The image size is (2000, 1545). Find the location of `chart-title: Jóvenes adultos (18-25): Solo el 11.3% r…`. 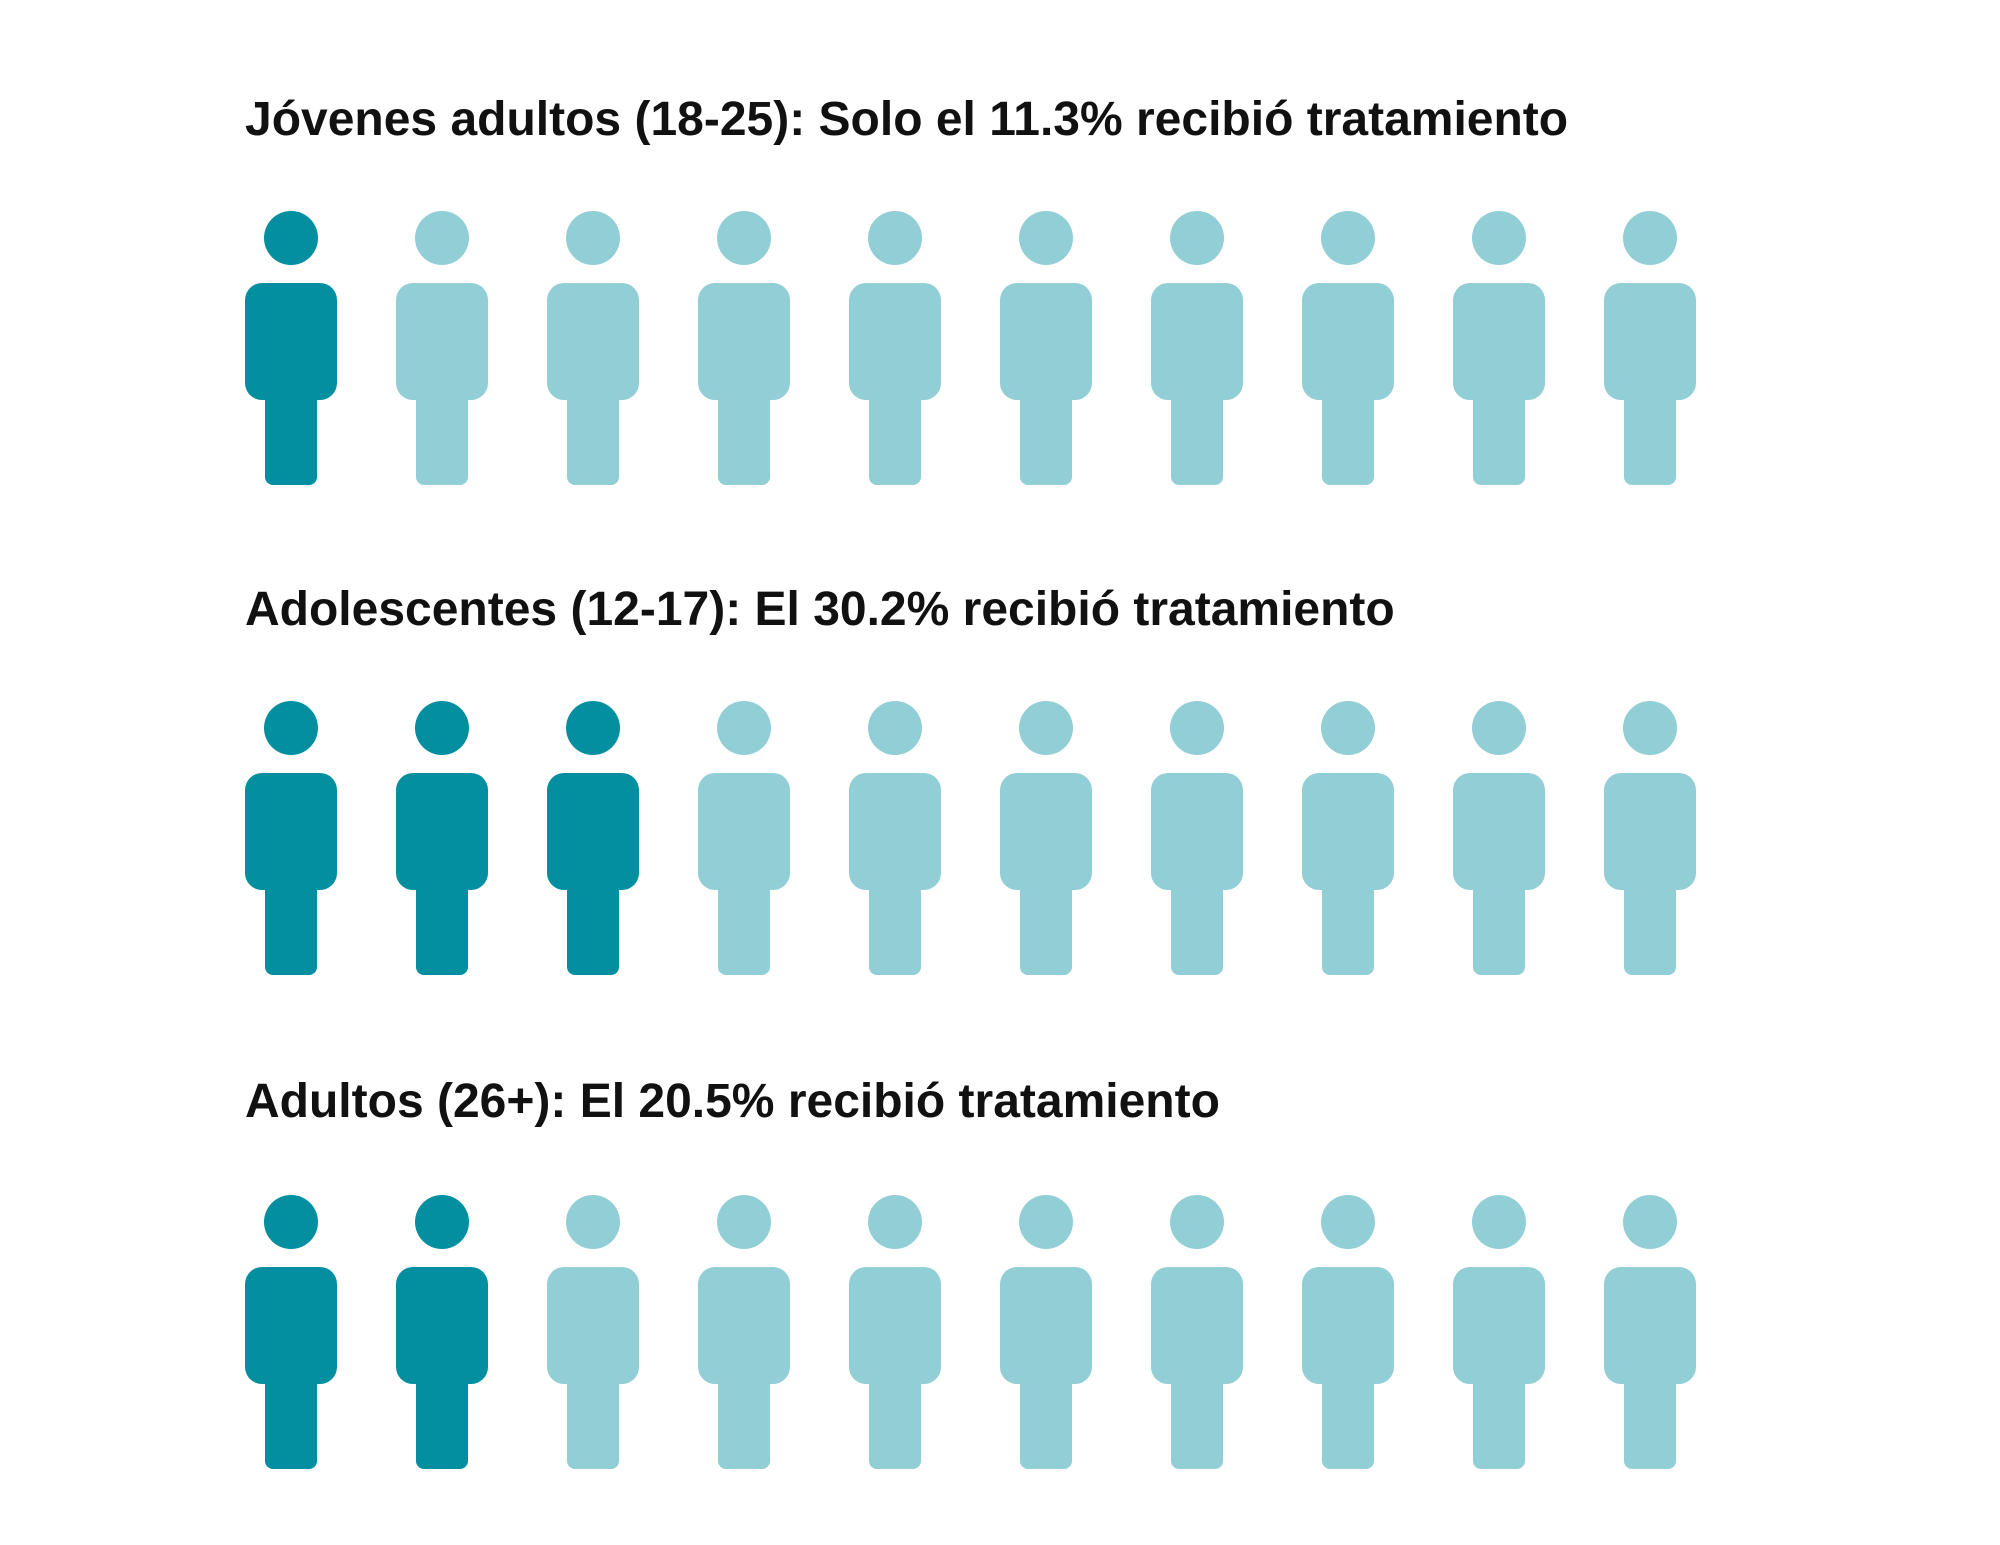

chart-title: Jóvenes adultos (18-25): Solo el 11.3% r… is located at coordinates (907, 119).